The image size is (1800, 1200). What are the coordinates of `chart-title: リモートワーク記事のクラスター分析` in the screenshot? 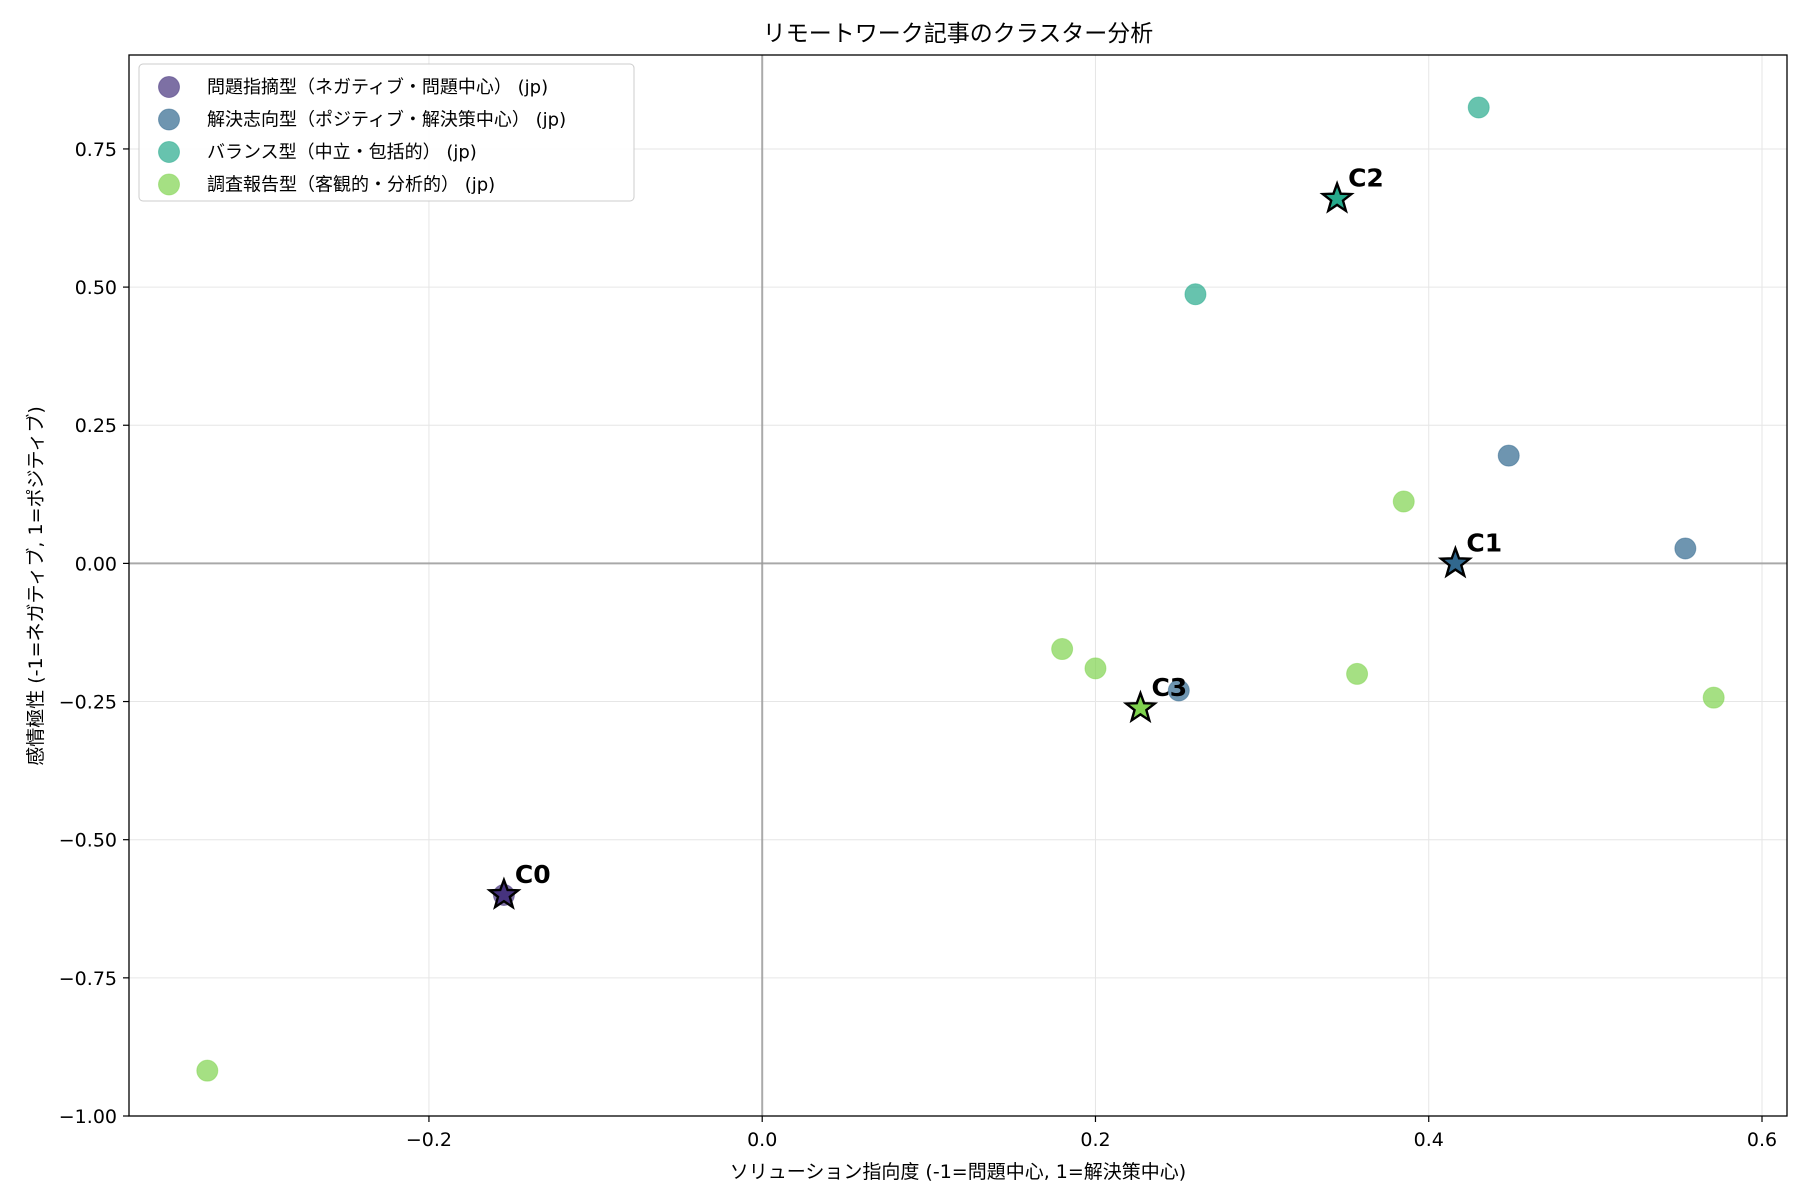 It's located at (958, 34).